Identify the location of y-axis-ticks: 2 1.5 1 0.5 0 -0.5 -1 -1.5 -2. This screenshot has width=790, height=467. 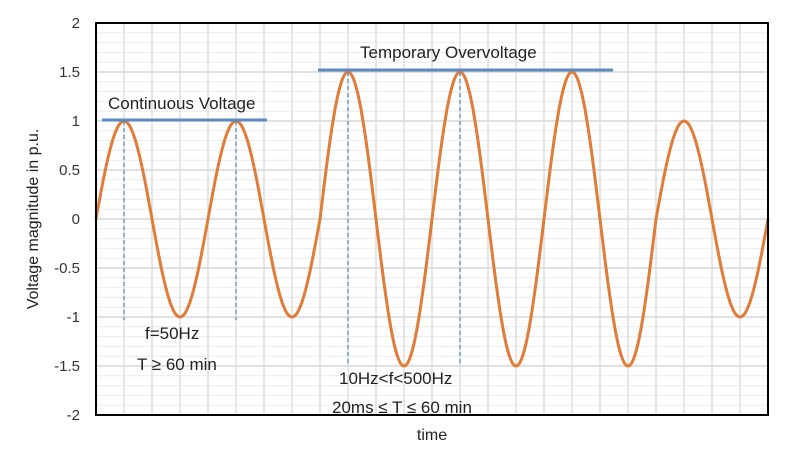
(67, 219).